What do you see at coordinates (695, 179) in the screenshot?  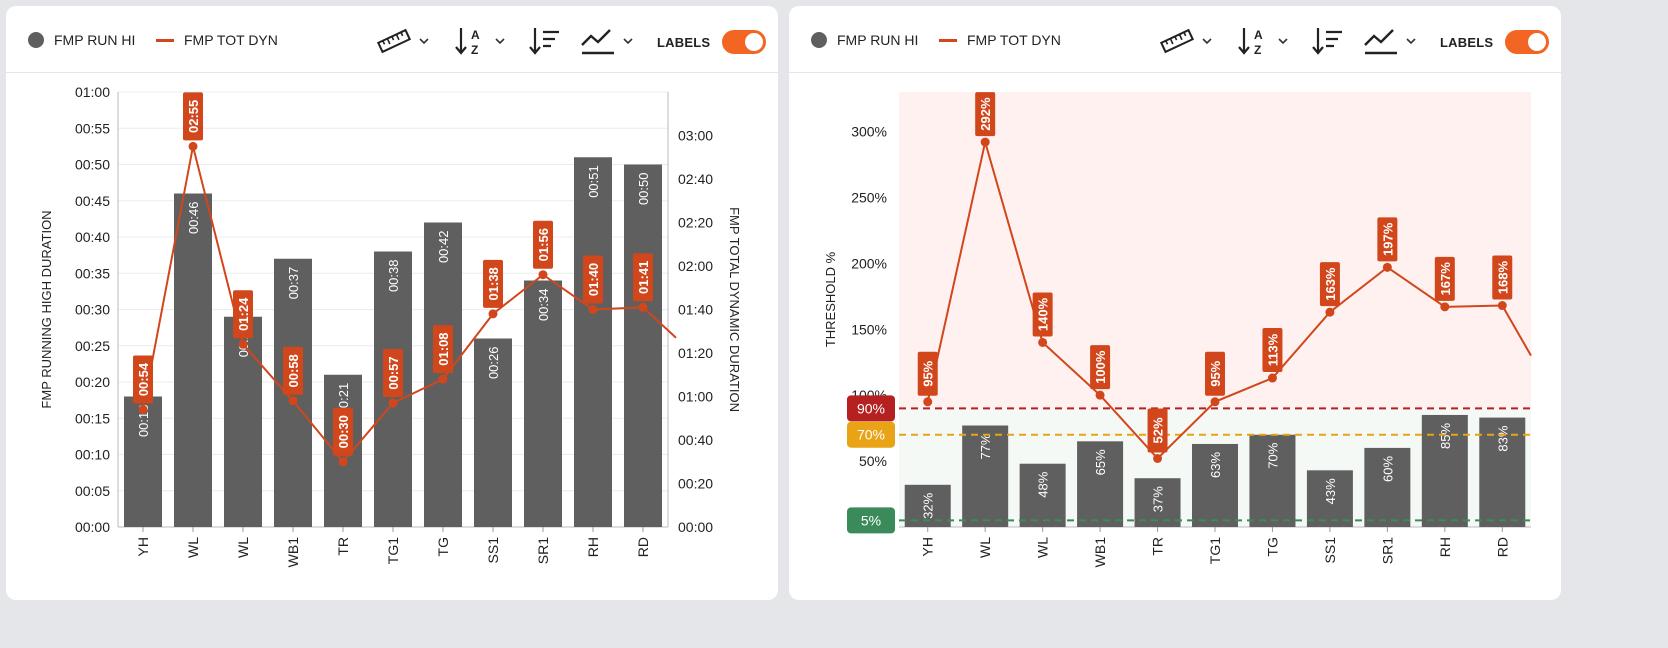 I see `y2-tick-label: 02:40` at bounding box center [695, 179].